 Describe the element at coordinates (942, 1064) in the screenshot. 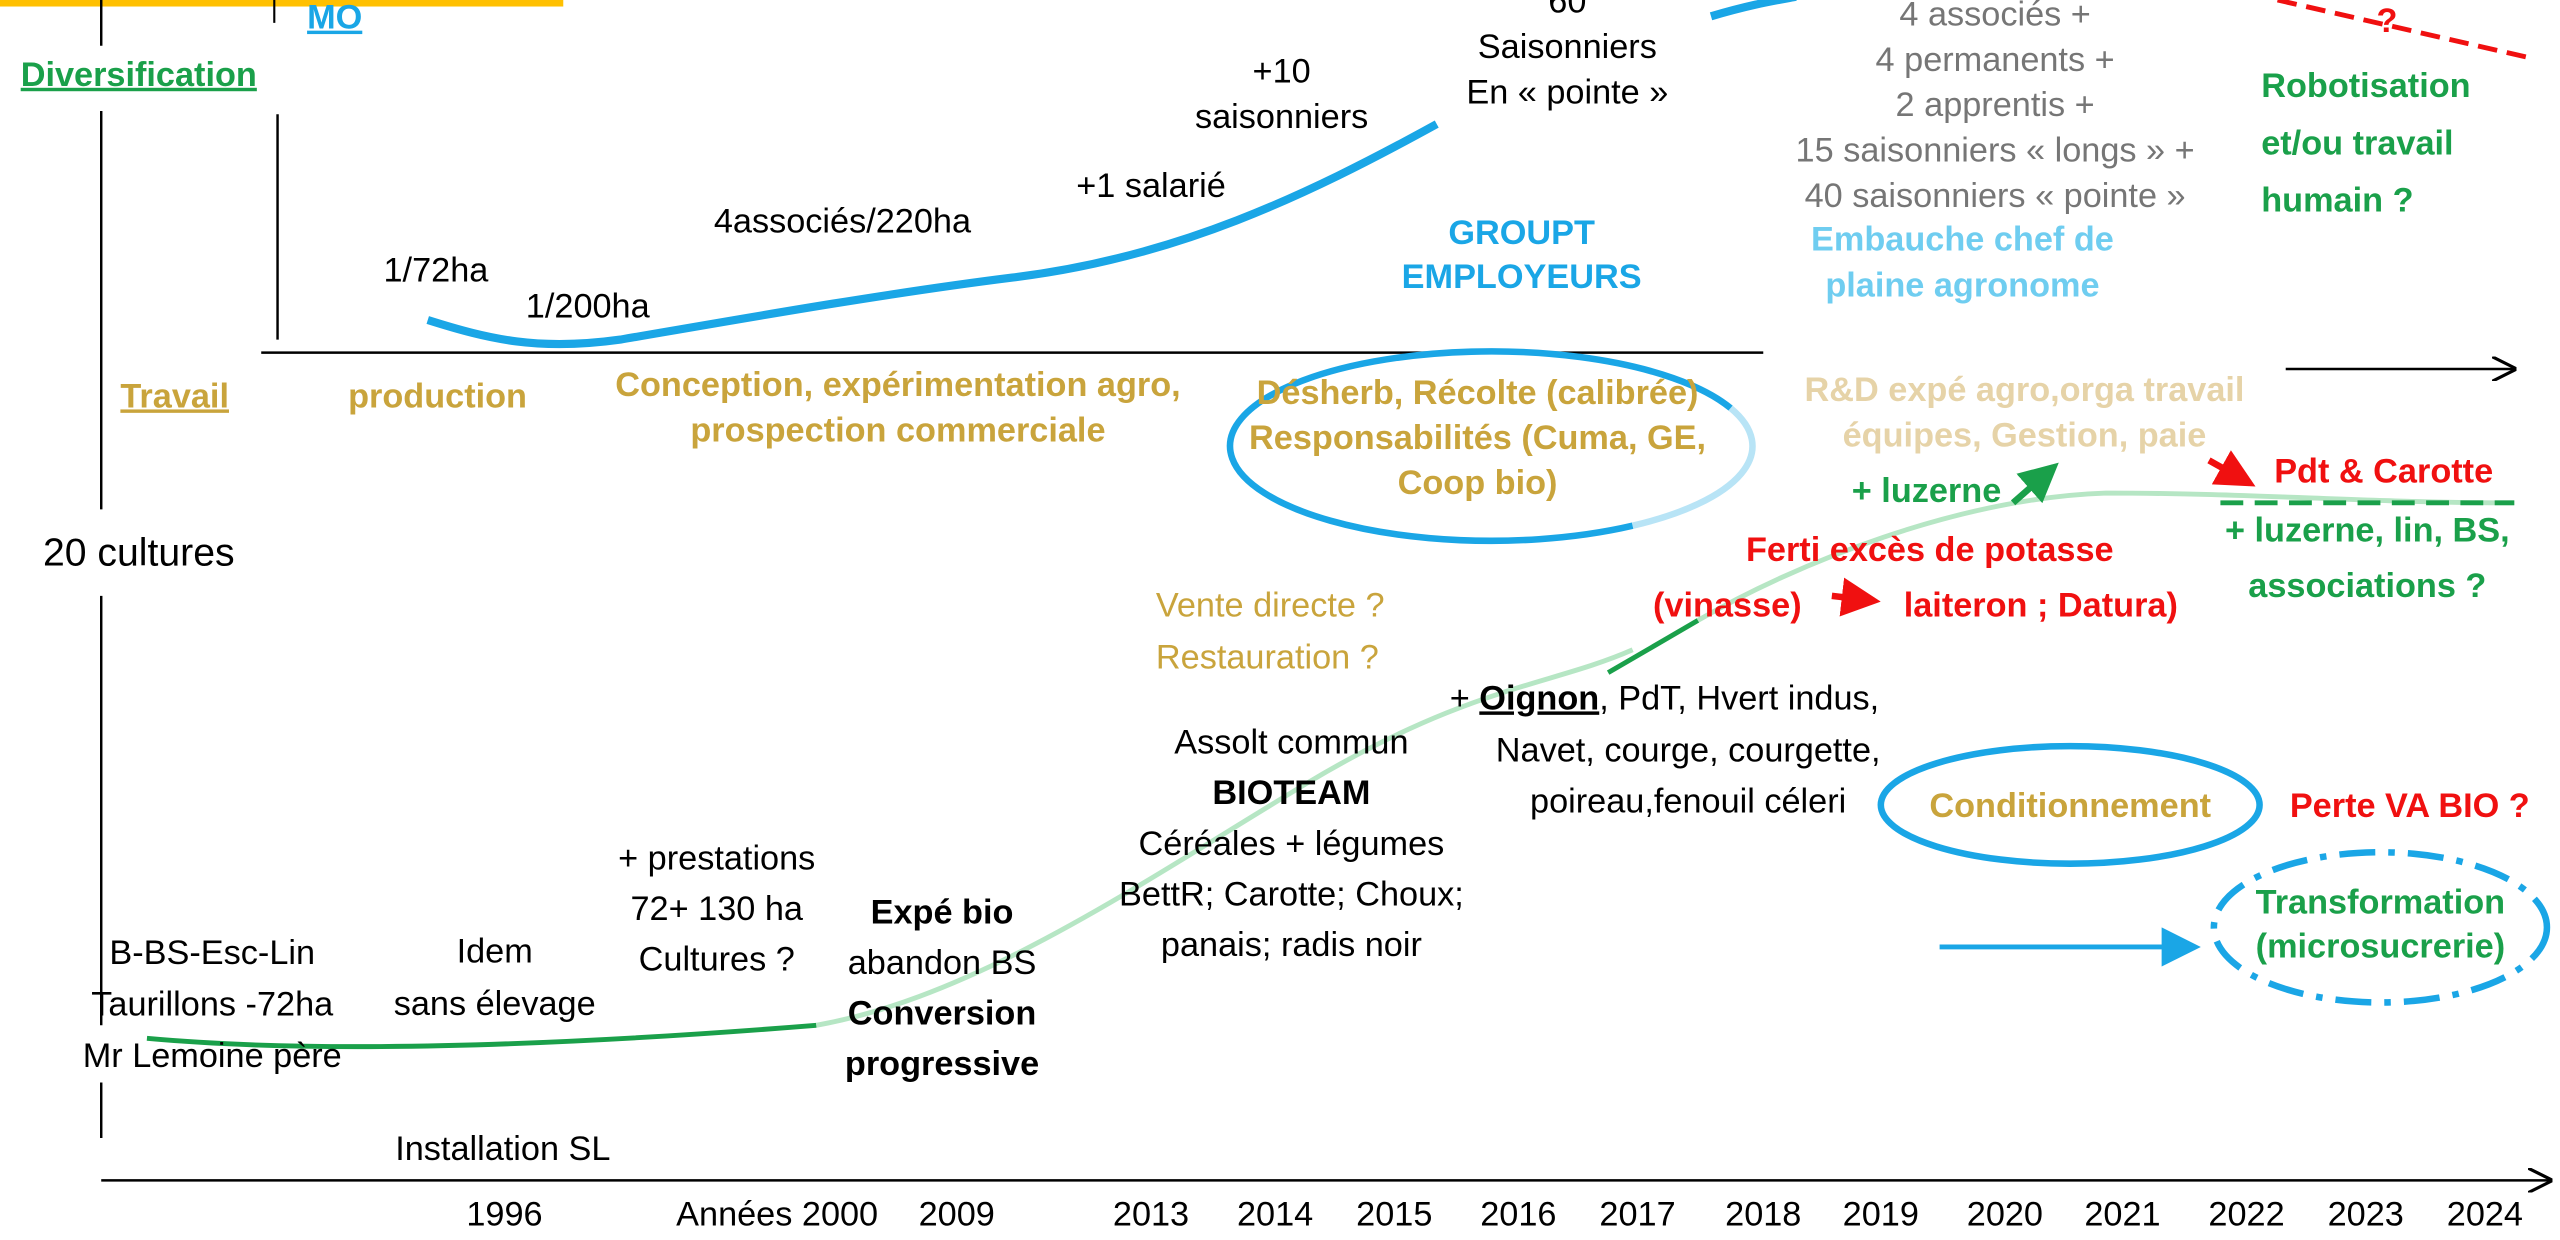

I see `label-line: progressive` at that location.